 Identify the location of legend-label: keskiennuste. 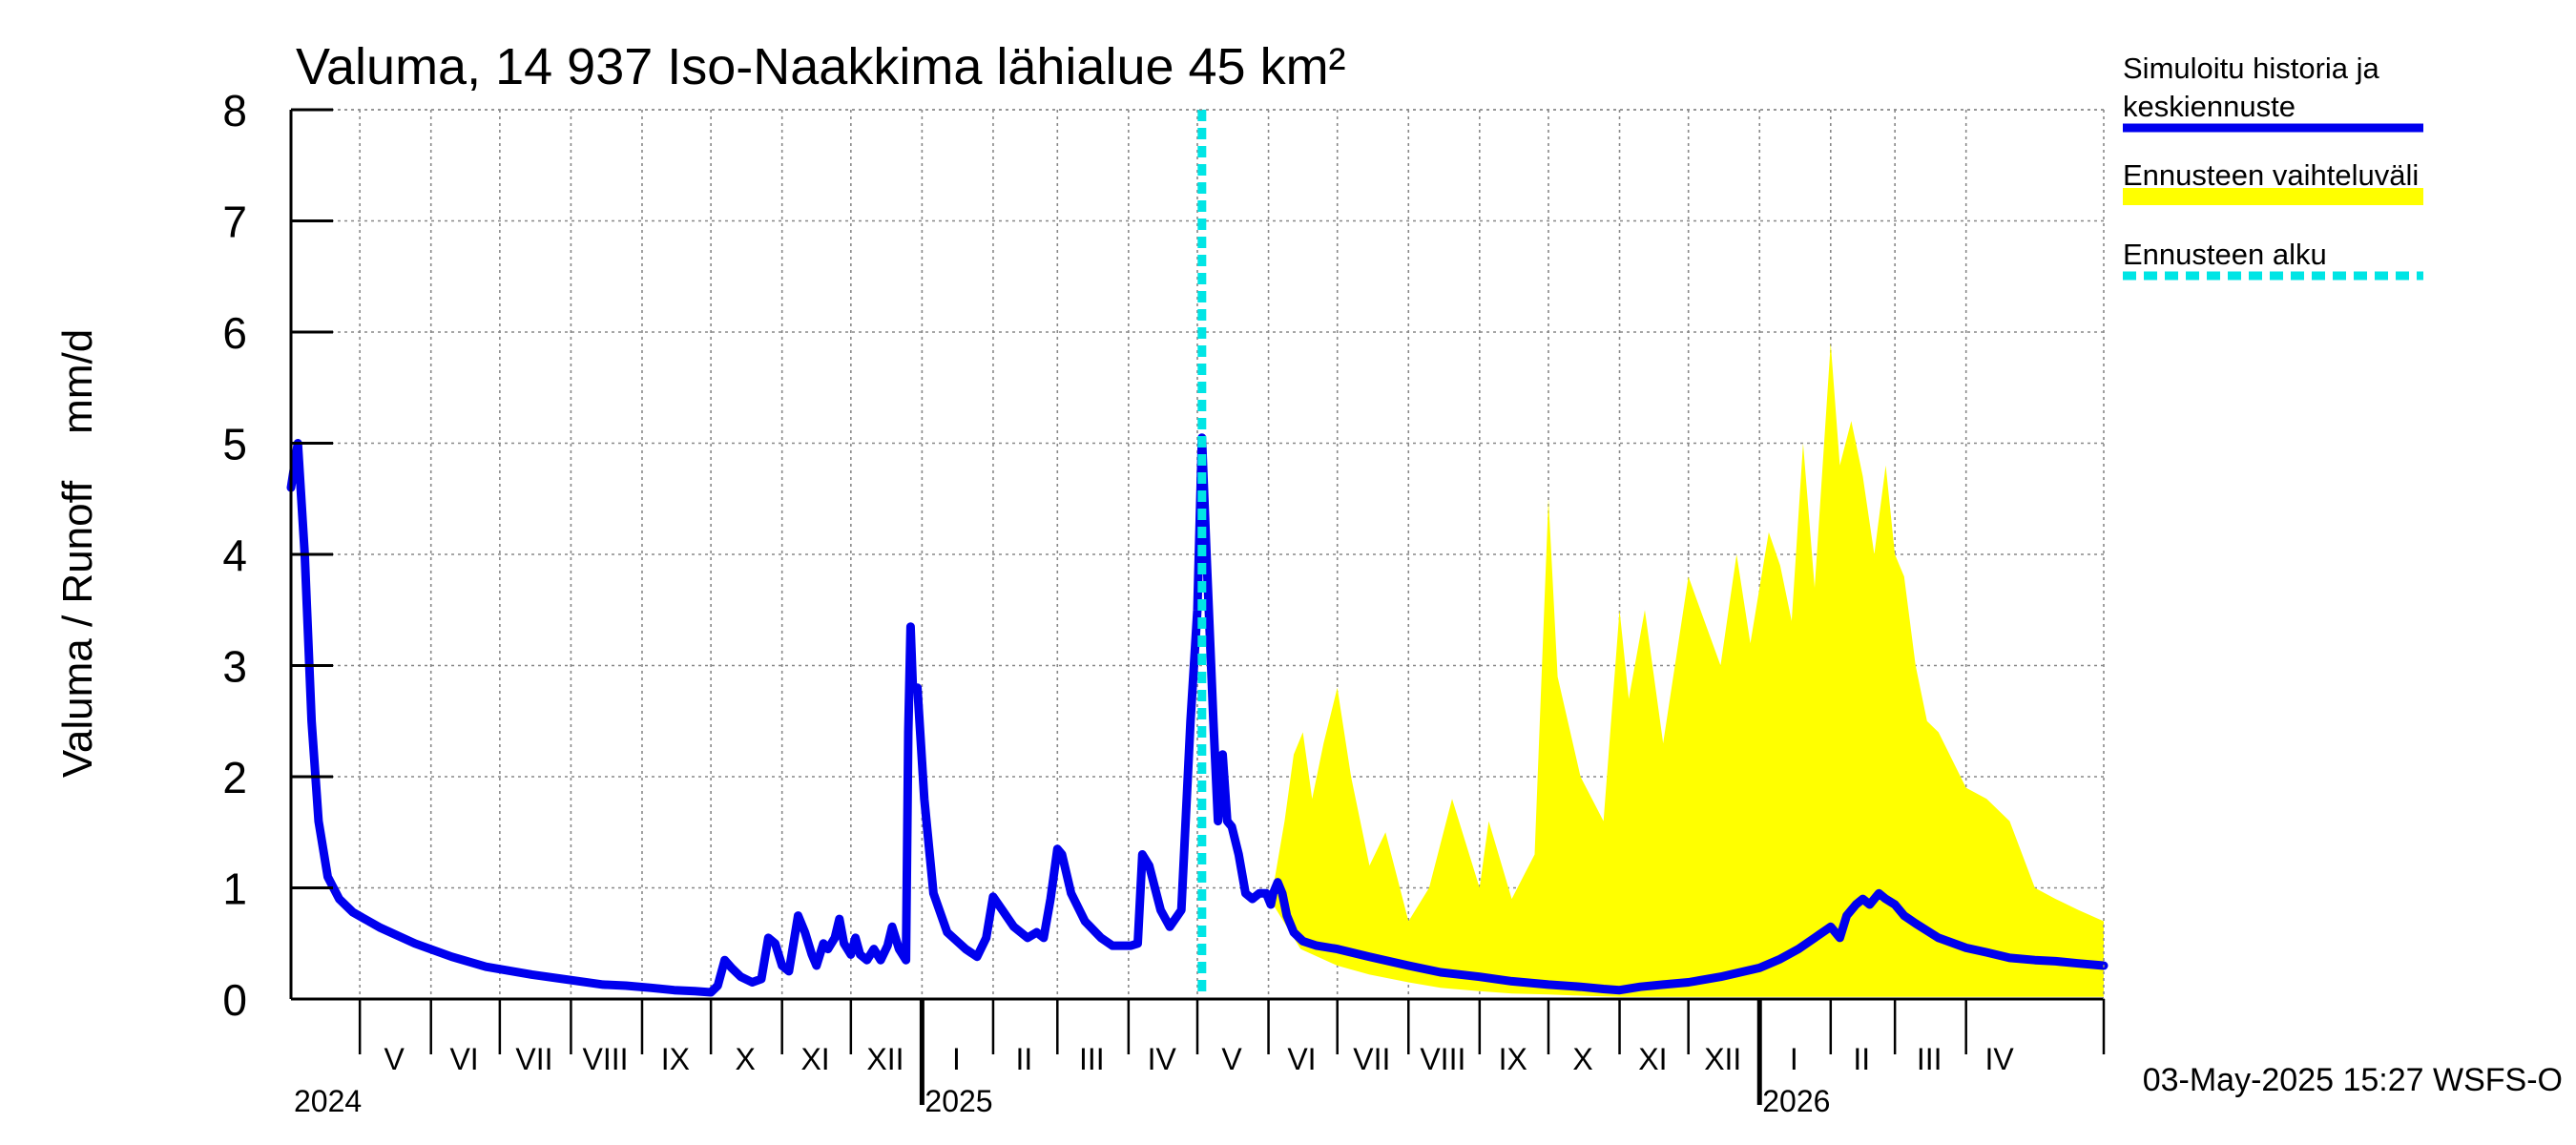
(2209, 106).